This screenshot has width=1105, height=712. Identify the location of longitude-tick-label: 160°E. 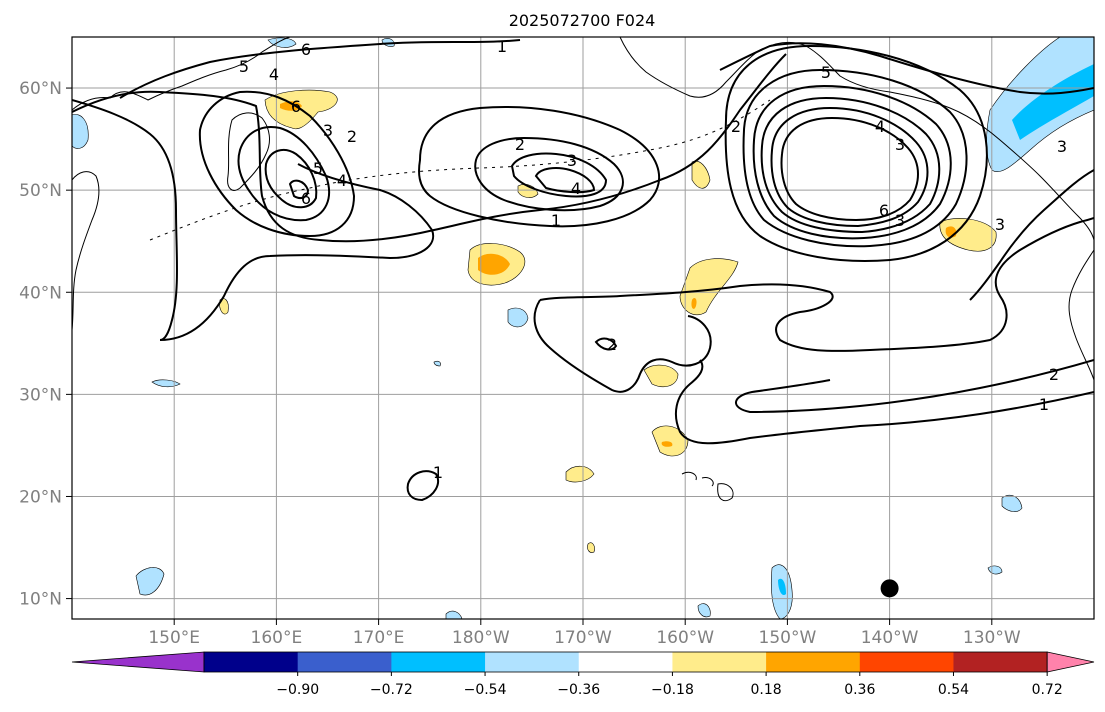
(277, 638).